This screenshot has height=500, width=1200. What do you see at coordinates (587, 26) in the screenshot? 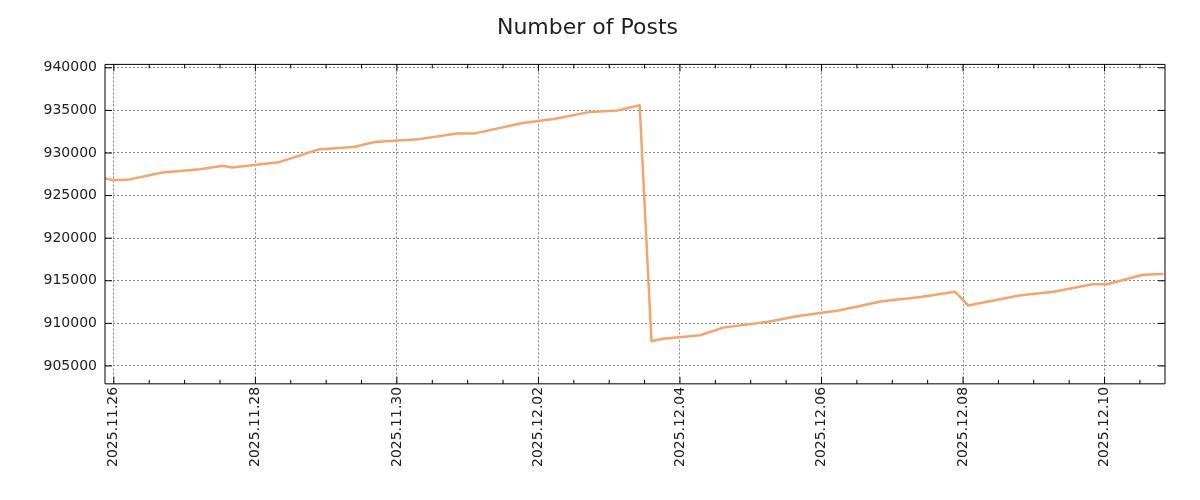
I see `chart-title: Number of Posts` at bounding box center [587, 26].